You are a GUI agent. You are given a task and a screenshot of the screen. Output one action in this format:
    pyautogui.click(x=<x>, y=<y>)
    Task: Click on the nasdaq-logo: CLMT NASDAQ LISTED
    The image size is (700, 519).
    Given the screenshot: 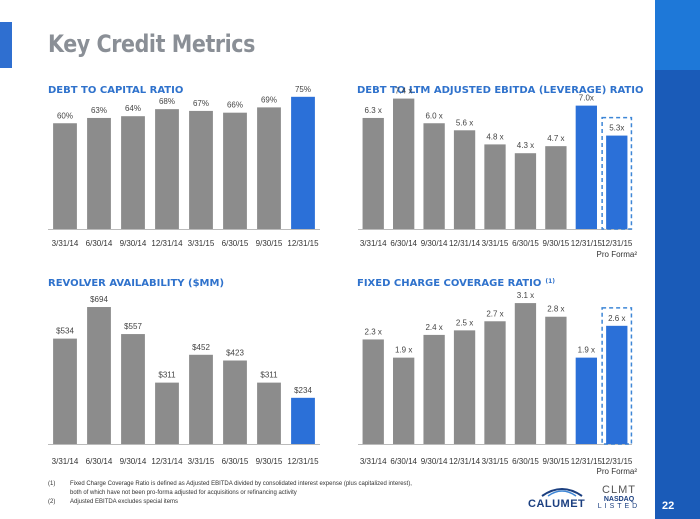 What is the action you would take?
    pyautogui.click(x=619, y=497)
    